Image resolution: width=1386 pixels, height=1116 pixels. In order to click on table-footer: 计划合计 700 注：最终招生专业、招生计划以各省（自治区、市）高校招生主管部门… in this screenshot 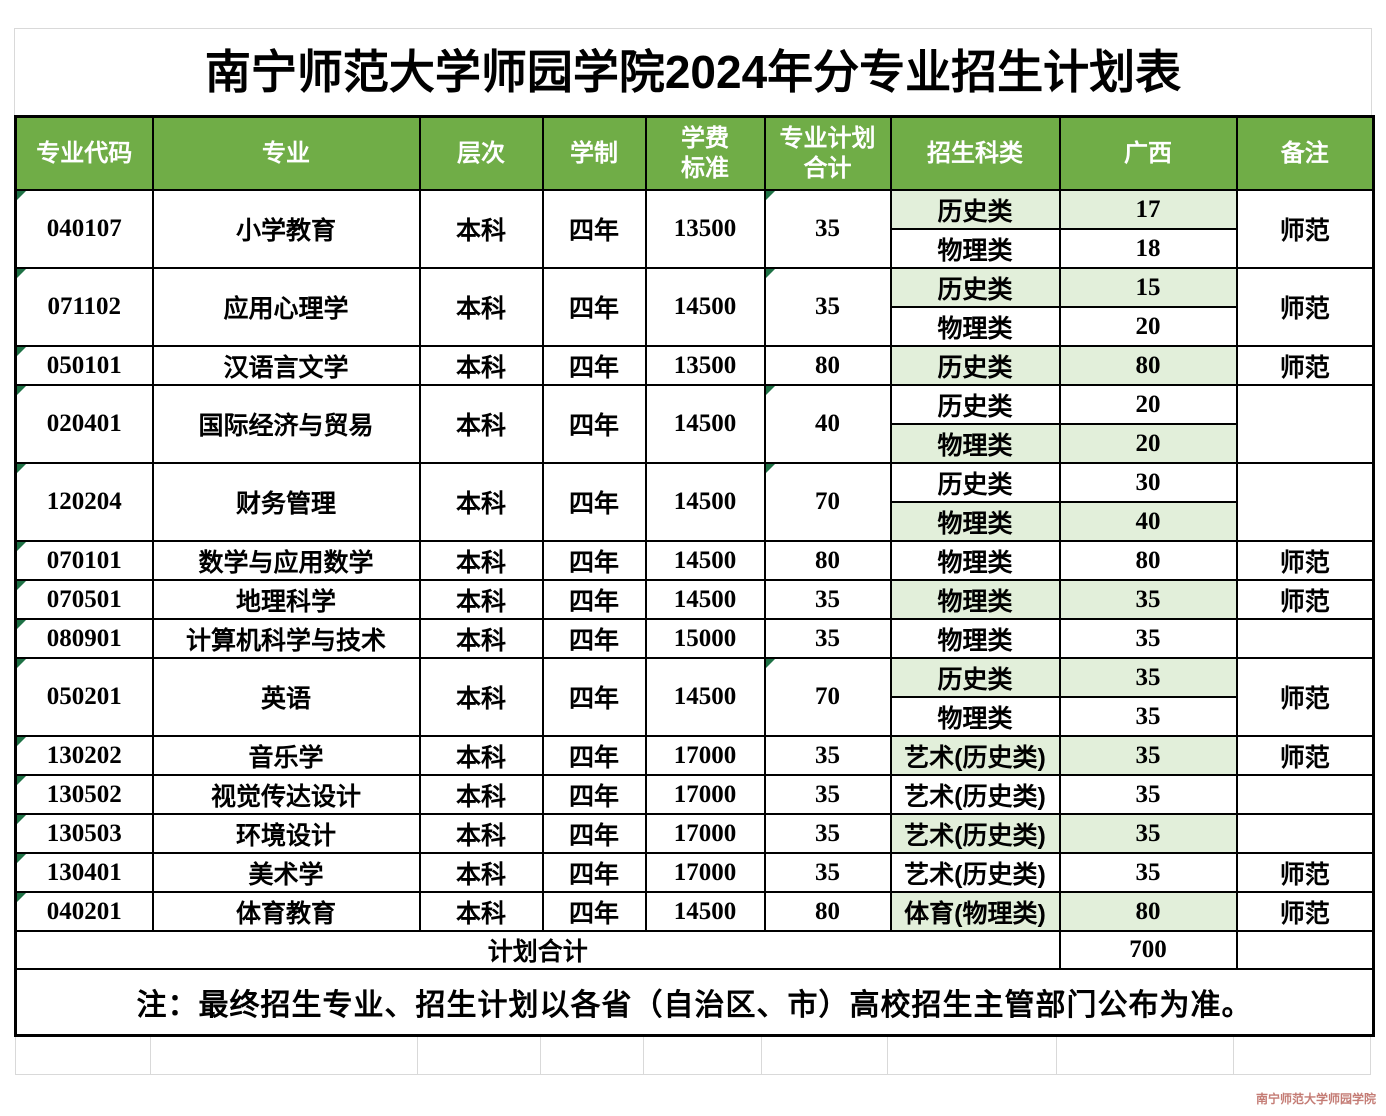, I will do `click(694, 983)`.